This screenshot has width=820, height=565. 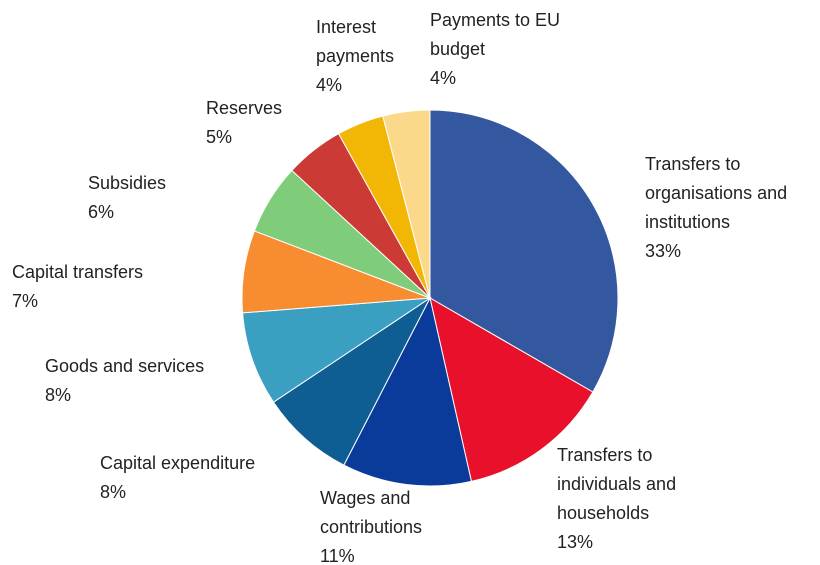 What do you see at coordinates (101, 212) in the screenshot?
I see `value-label: 6%` at bounding box center [101, 212].